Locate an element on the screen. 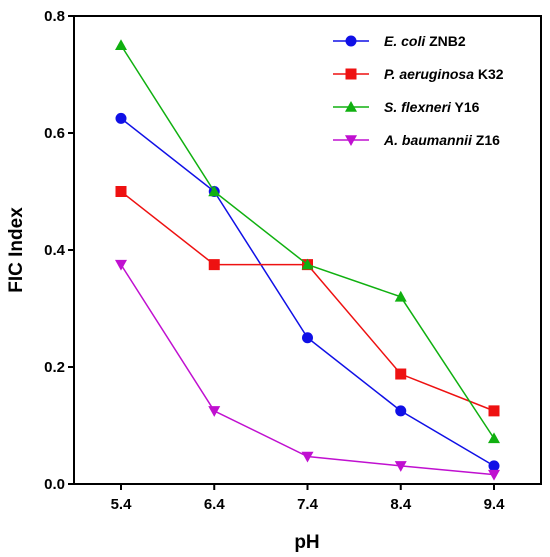  legend-item: S. flexneri Y16 is located at coordinates (406, 107).